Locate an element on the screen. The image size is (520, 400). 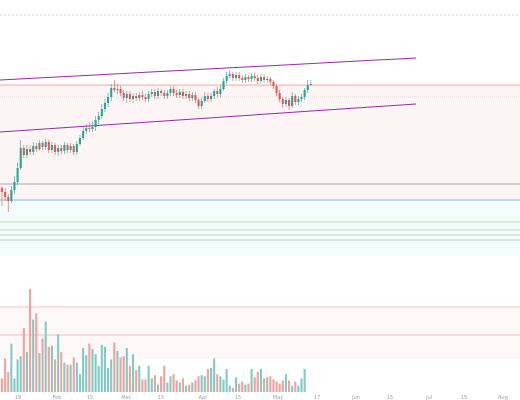
x-tick-label: Jul is located at coordinates (428, 397).